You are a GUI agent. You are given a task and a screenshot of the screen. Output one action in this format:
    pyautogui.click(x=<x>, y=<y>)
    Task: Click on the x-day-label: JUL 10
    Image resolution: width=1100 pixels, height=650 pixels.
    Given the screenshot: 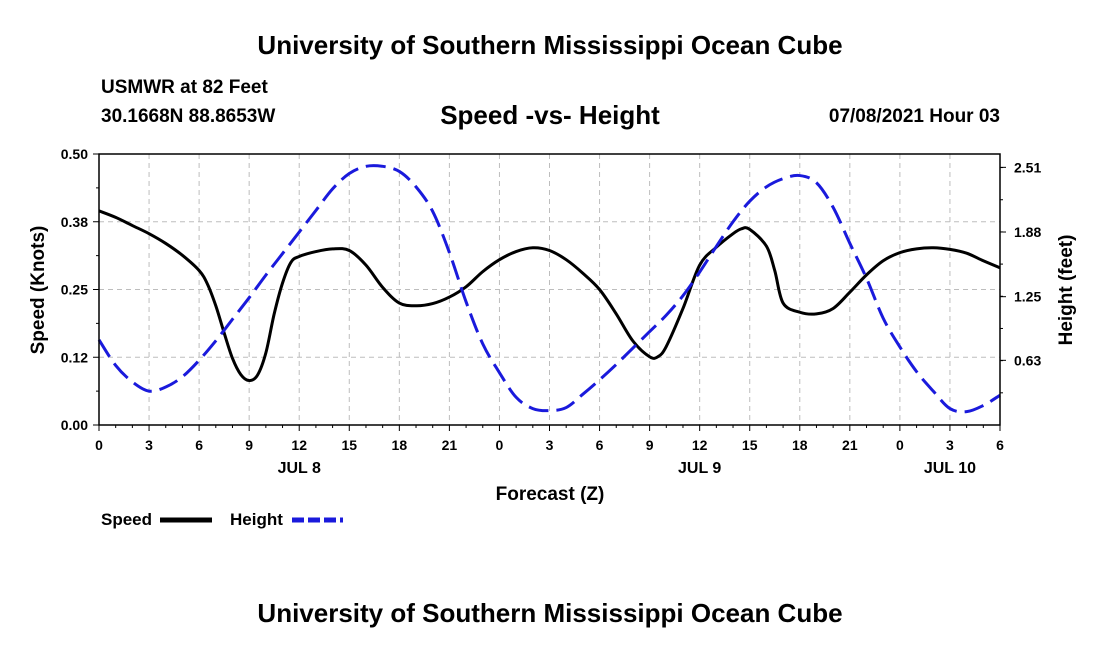 What is the action you would take?
    pyautogui.click(x=950, y=468)
    